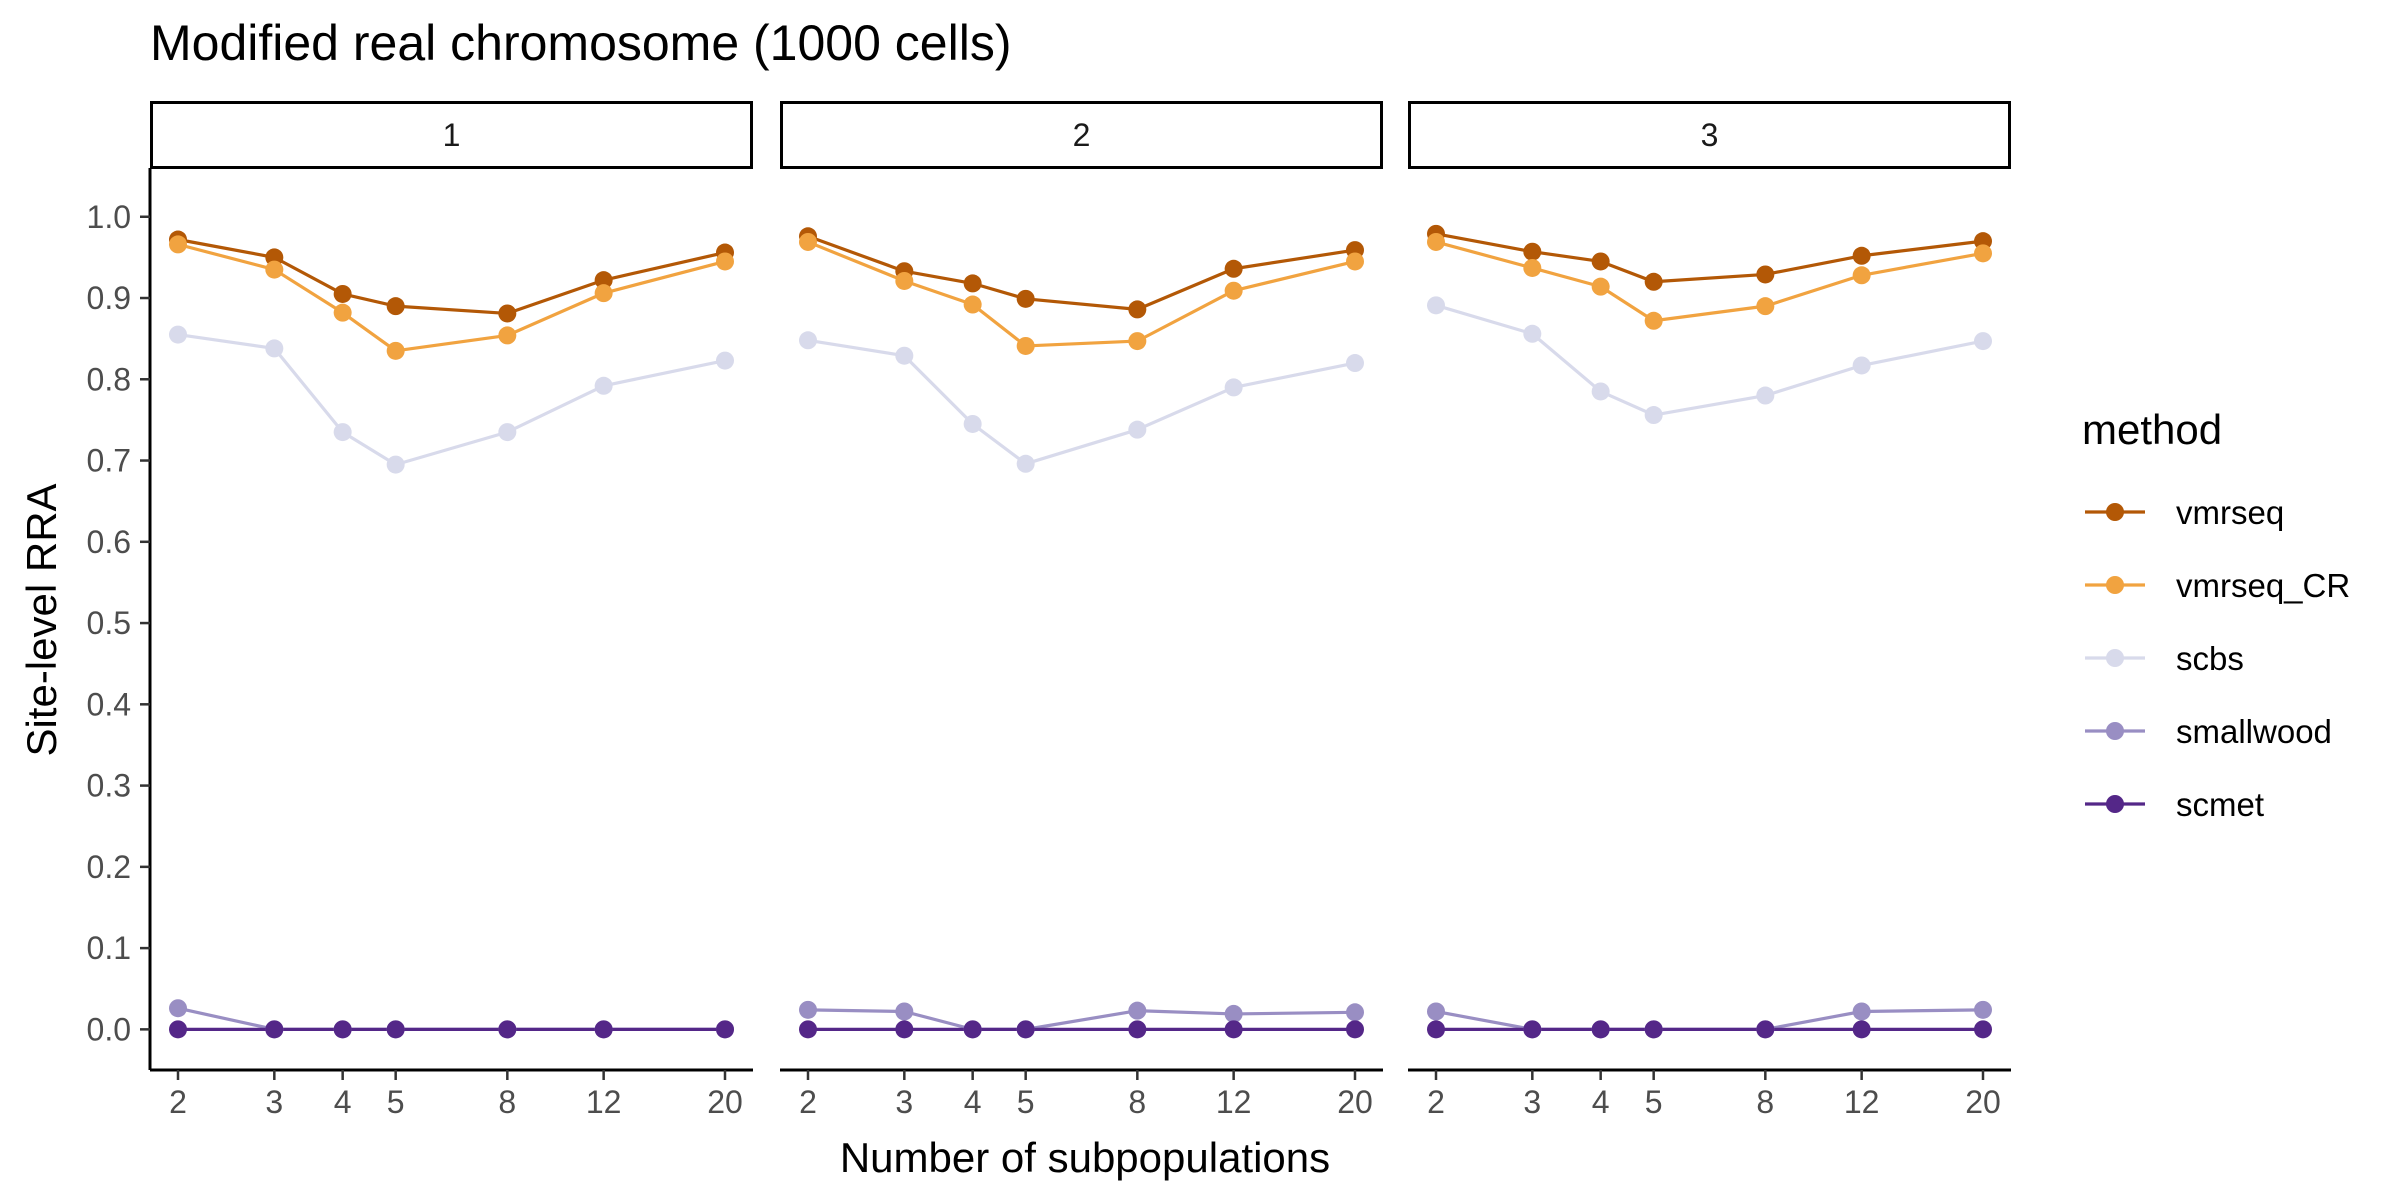 The width and height of the screenshot is (2400, 1200). Describe the element at coordinates (109, 704) in the screenshot. I see `y-tick-label: 0.4` at that location.